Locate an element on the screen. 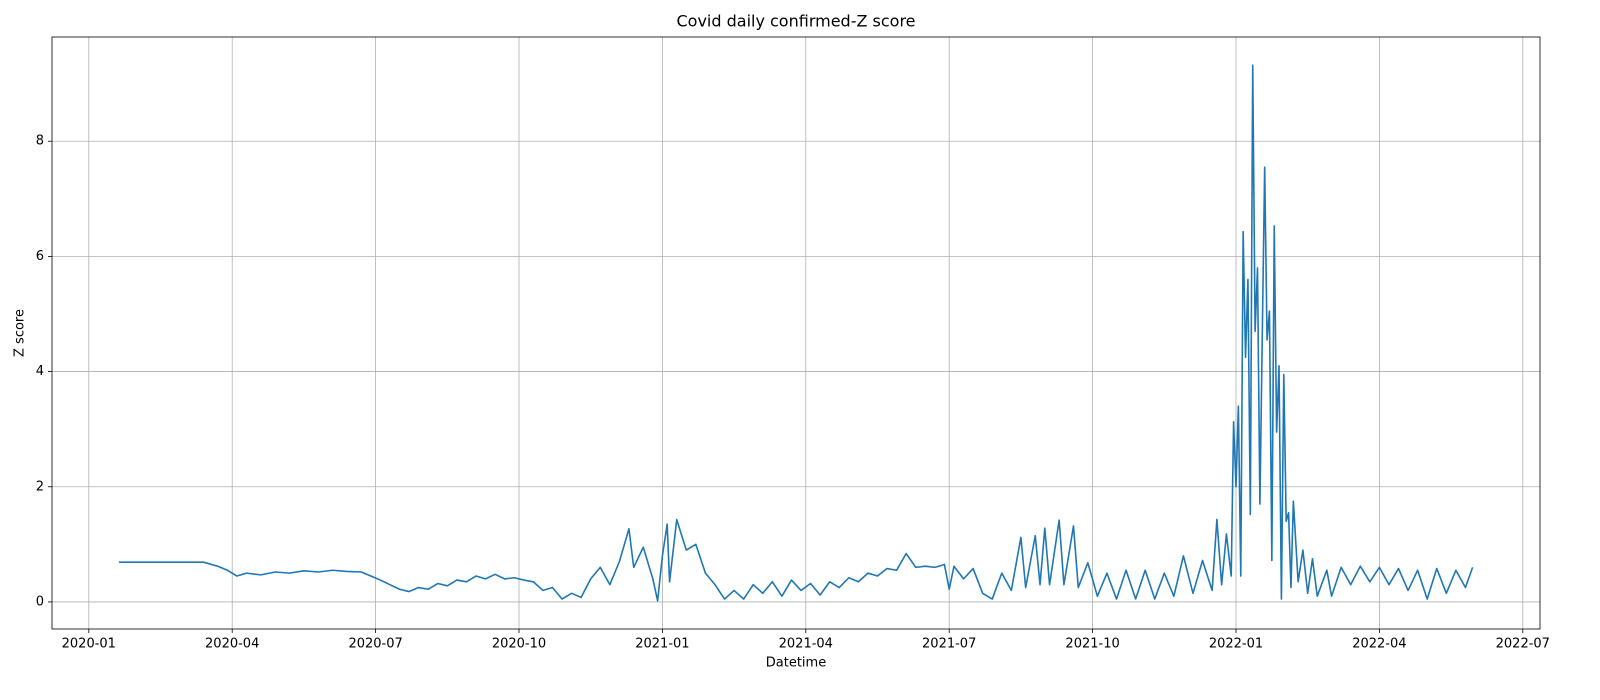 This screenshot has height=700, width=1600. x-tick-label: 2022-01 is located at coordinates (1236, 644).